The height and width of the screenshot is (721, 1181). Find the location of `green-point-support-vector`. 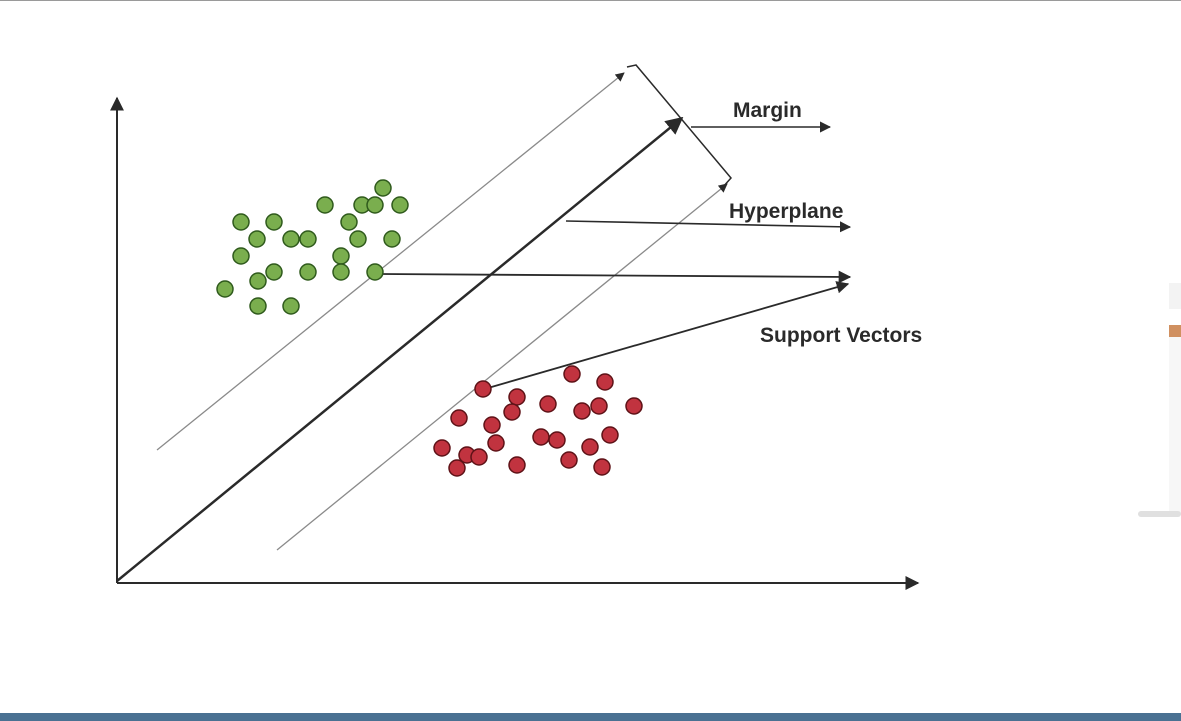

green-point-support-vector is located at coordinates (375, 272).